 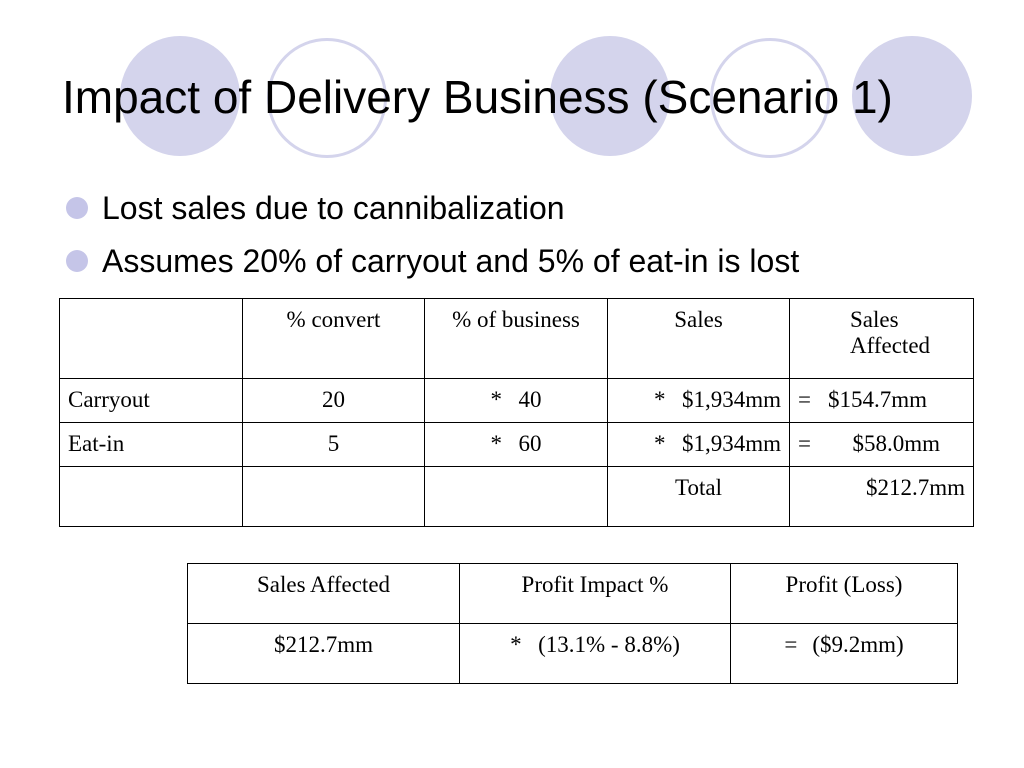 I want to click on table-total-row: Total $212.7mm, so click(x=516, y=496).